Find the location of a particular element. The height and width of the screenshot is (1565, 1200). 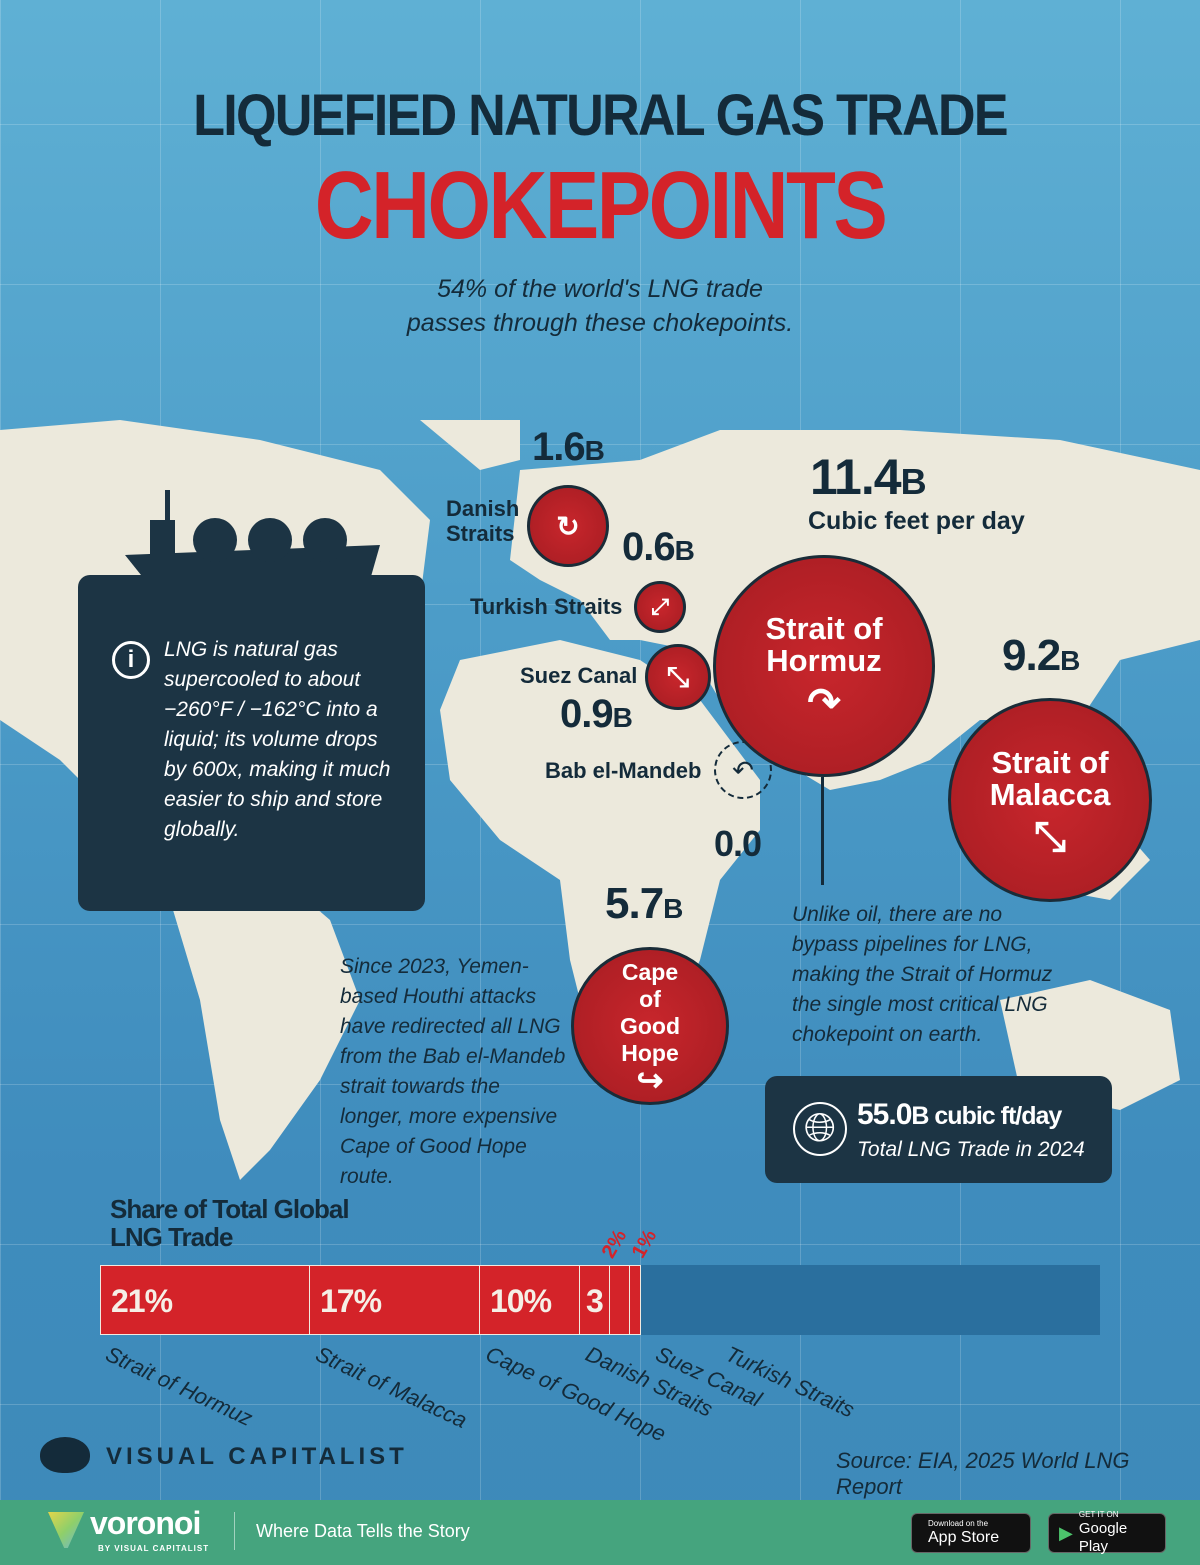

source: Source: EIA, 2025 World LNG Report is located at coordinates (983, 1473).